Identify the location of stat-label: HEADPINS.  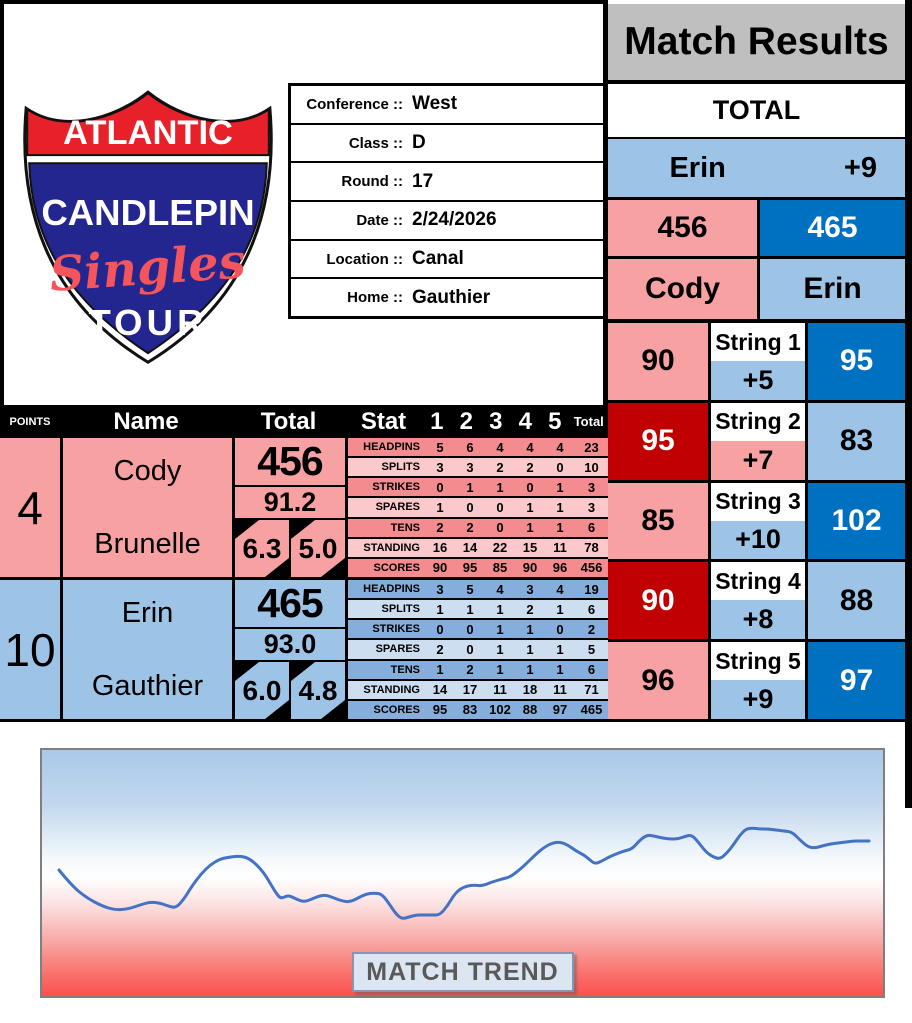
(391, 447).